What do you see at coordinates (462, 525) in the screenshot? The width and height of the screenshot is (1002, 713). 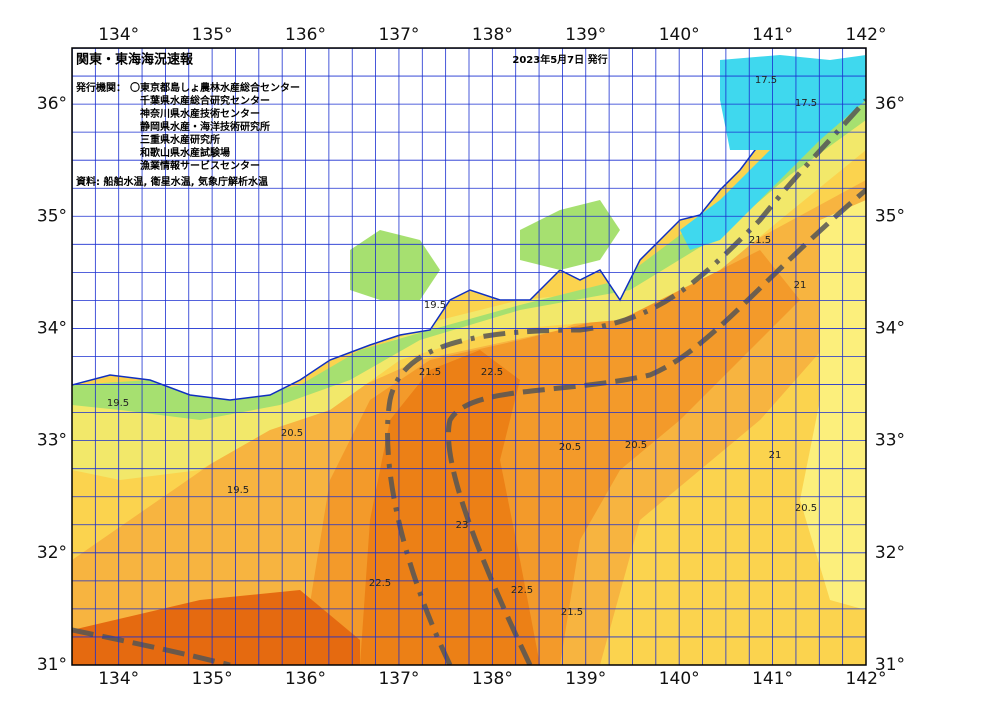 I see `contour-label: 23` at bounding box center [462, 525].